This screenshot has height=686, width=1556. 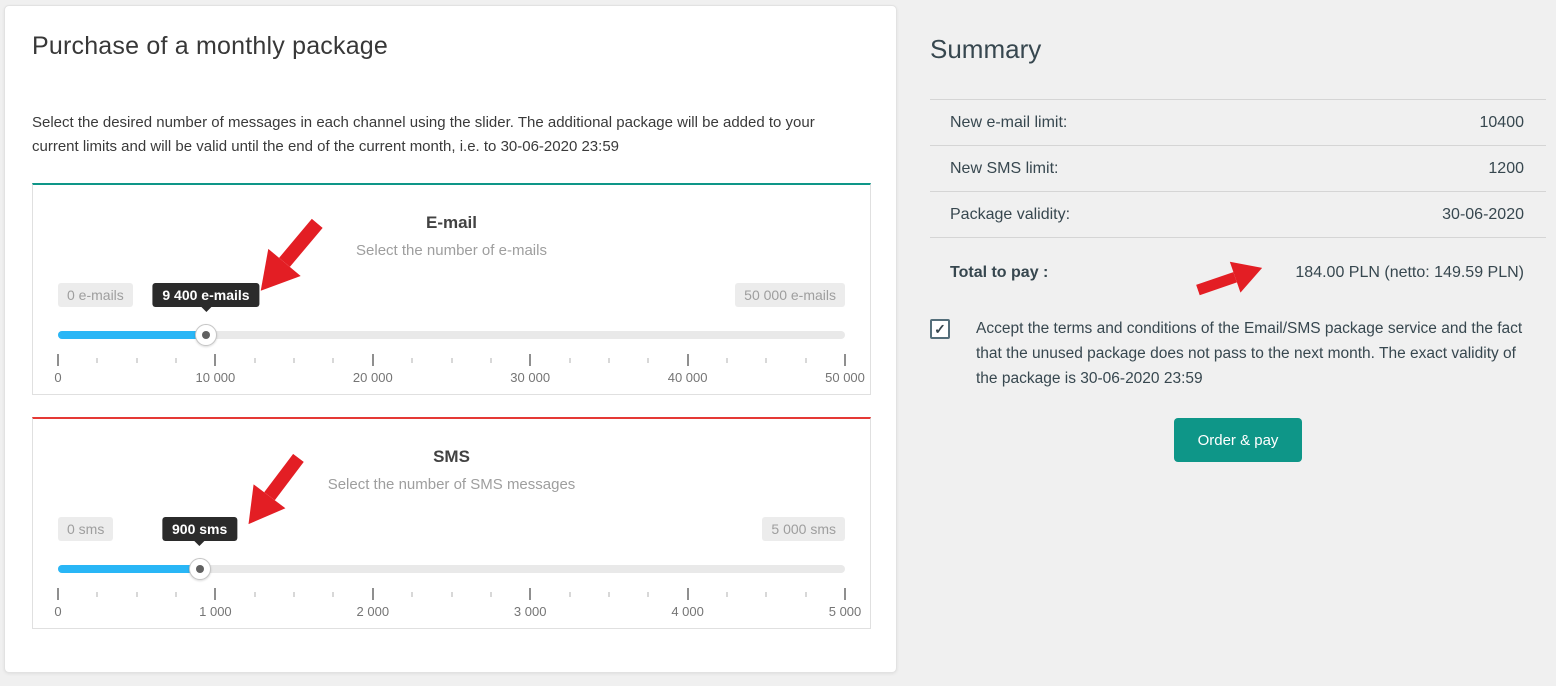 What do you see at coordinates (459, 378) in the screenshot?
I see `email-slider-tick-labels: 0 10 000 20 000 30 000 40 000 50 000` at bounding box center [459, 378].